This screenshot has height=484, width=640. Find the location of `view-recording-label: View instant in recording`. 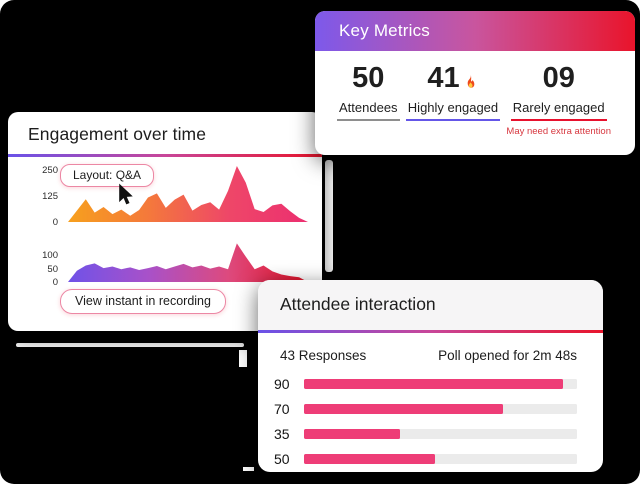

view-recording-label: View instant in recording is located at coordinates (143, 301).